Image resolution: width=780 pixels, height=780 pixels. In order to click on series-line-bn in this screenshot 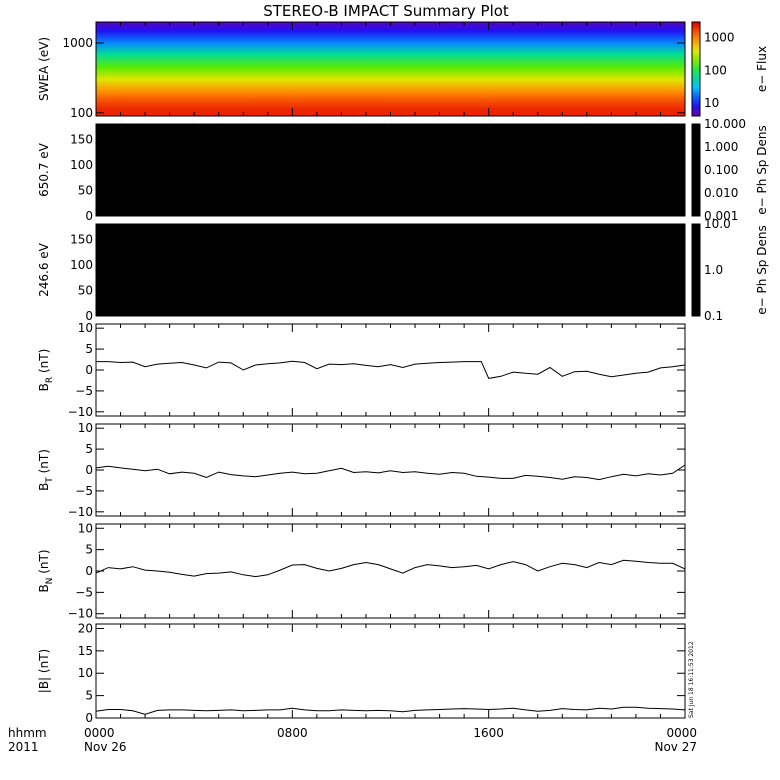, I will do `click(390, 568)`.